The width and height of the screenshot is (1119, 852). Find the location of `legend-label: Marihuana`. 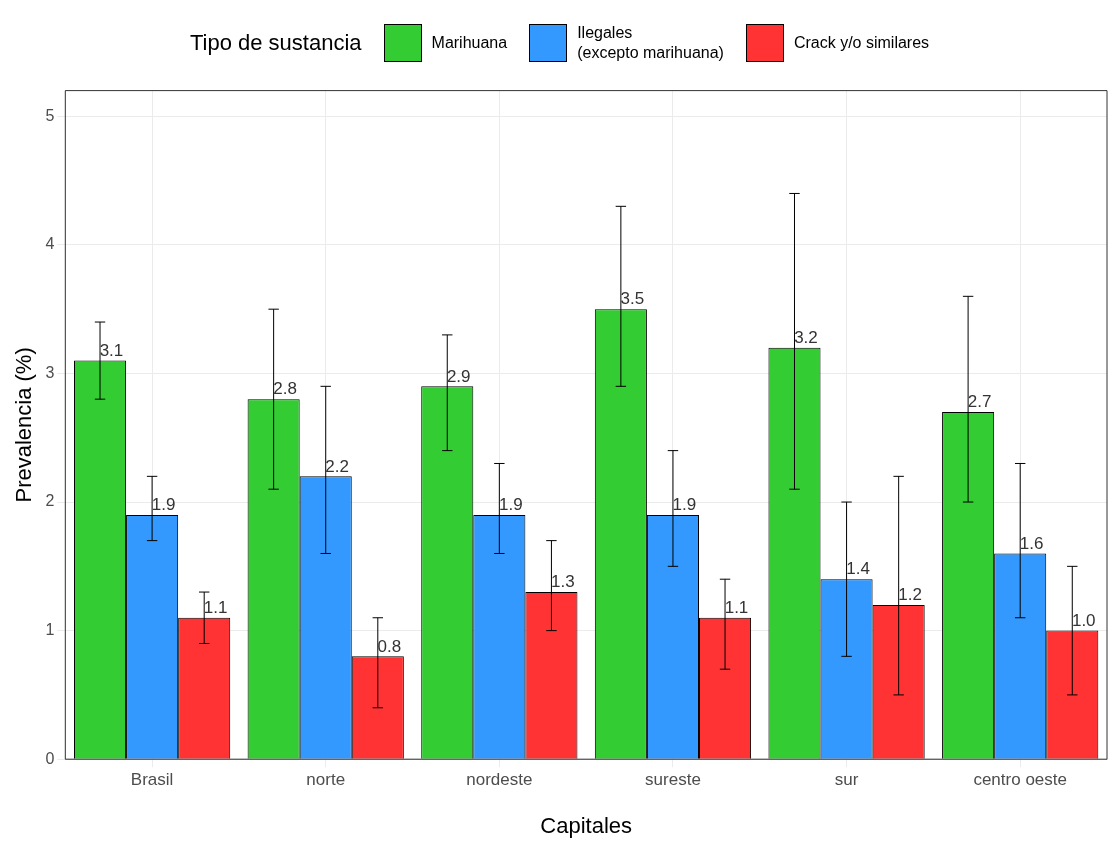

legend-label: Marihuana is located at coordinates (469, 43).